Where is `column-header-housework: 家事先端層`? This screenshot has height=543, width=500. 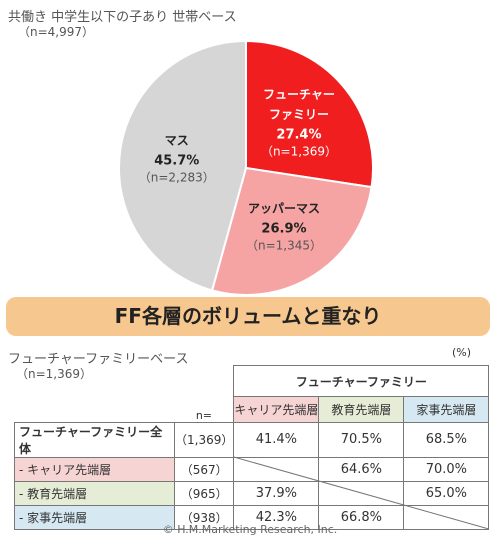 column-header-housework: 家事先端層 is located at coordinates (446, 409).